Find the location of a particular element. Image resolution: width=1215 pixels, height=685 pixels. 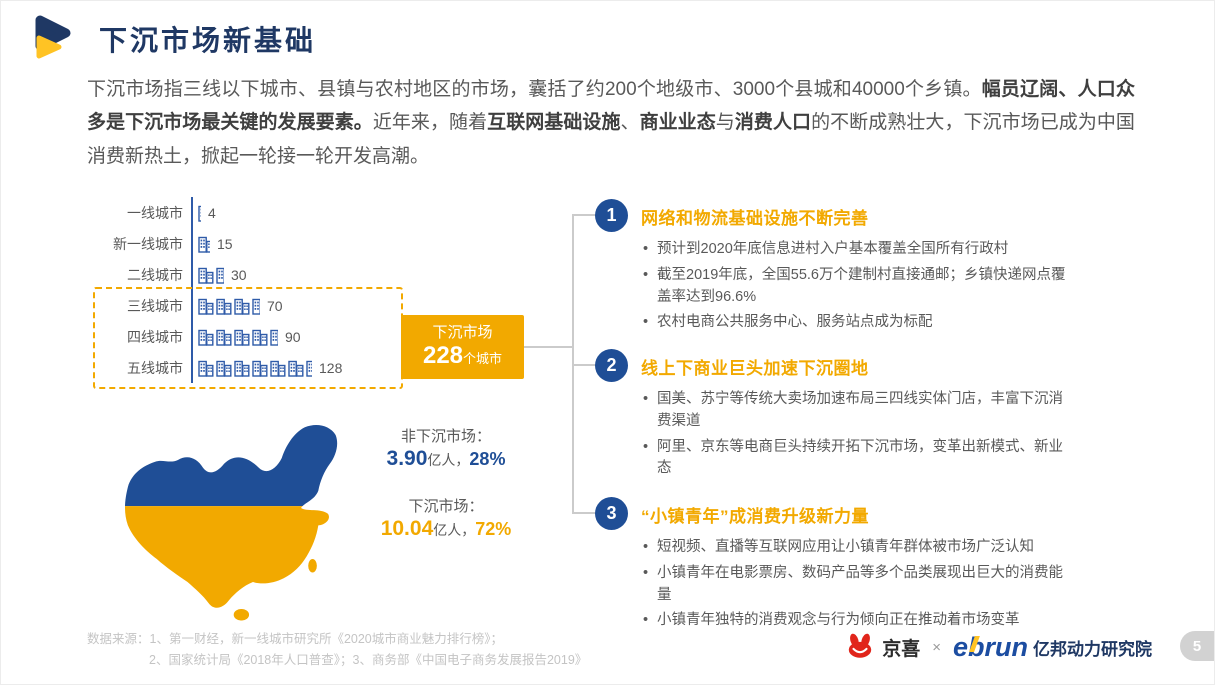

non-sinking-stat: 非下沉市场： 3.90亿人，28% is located at coordinates (446, 448).